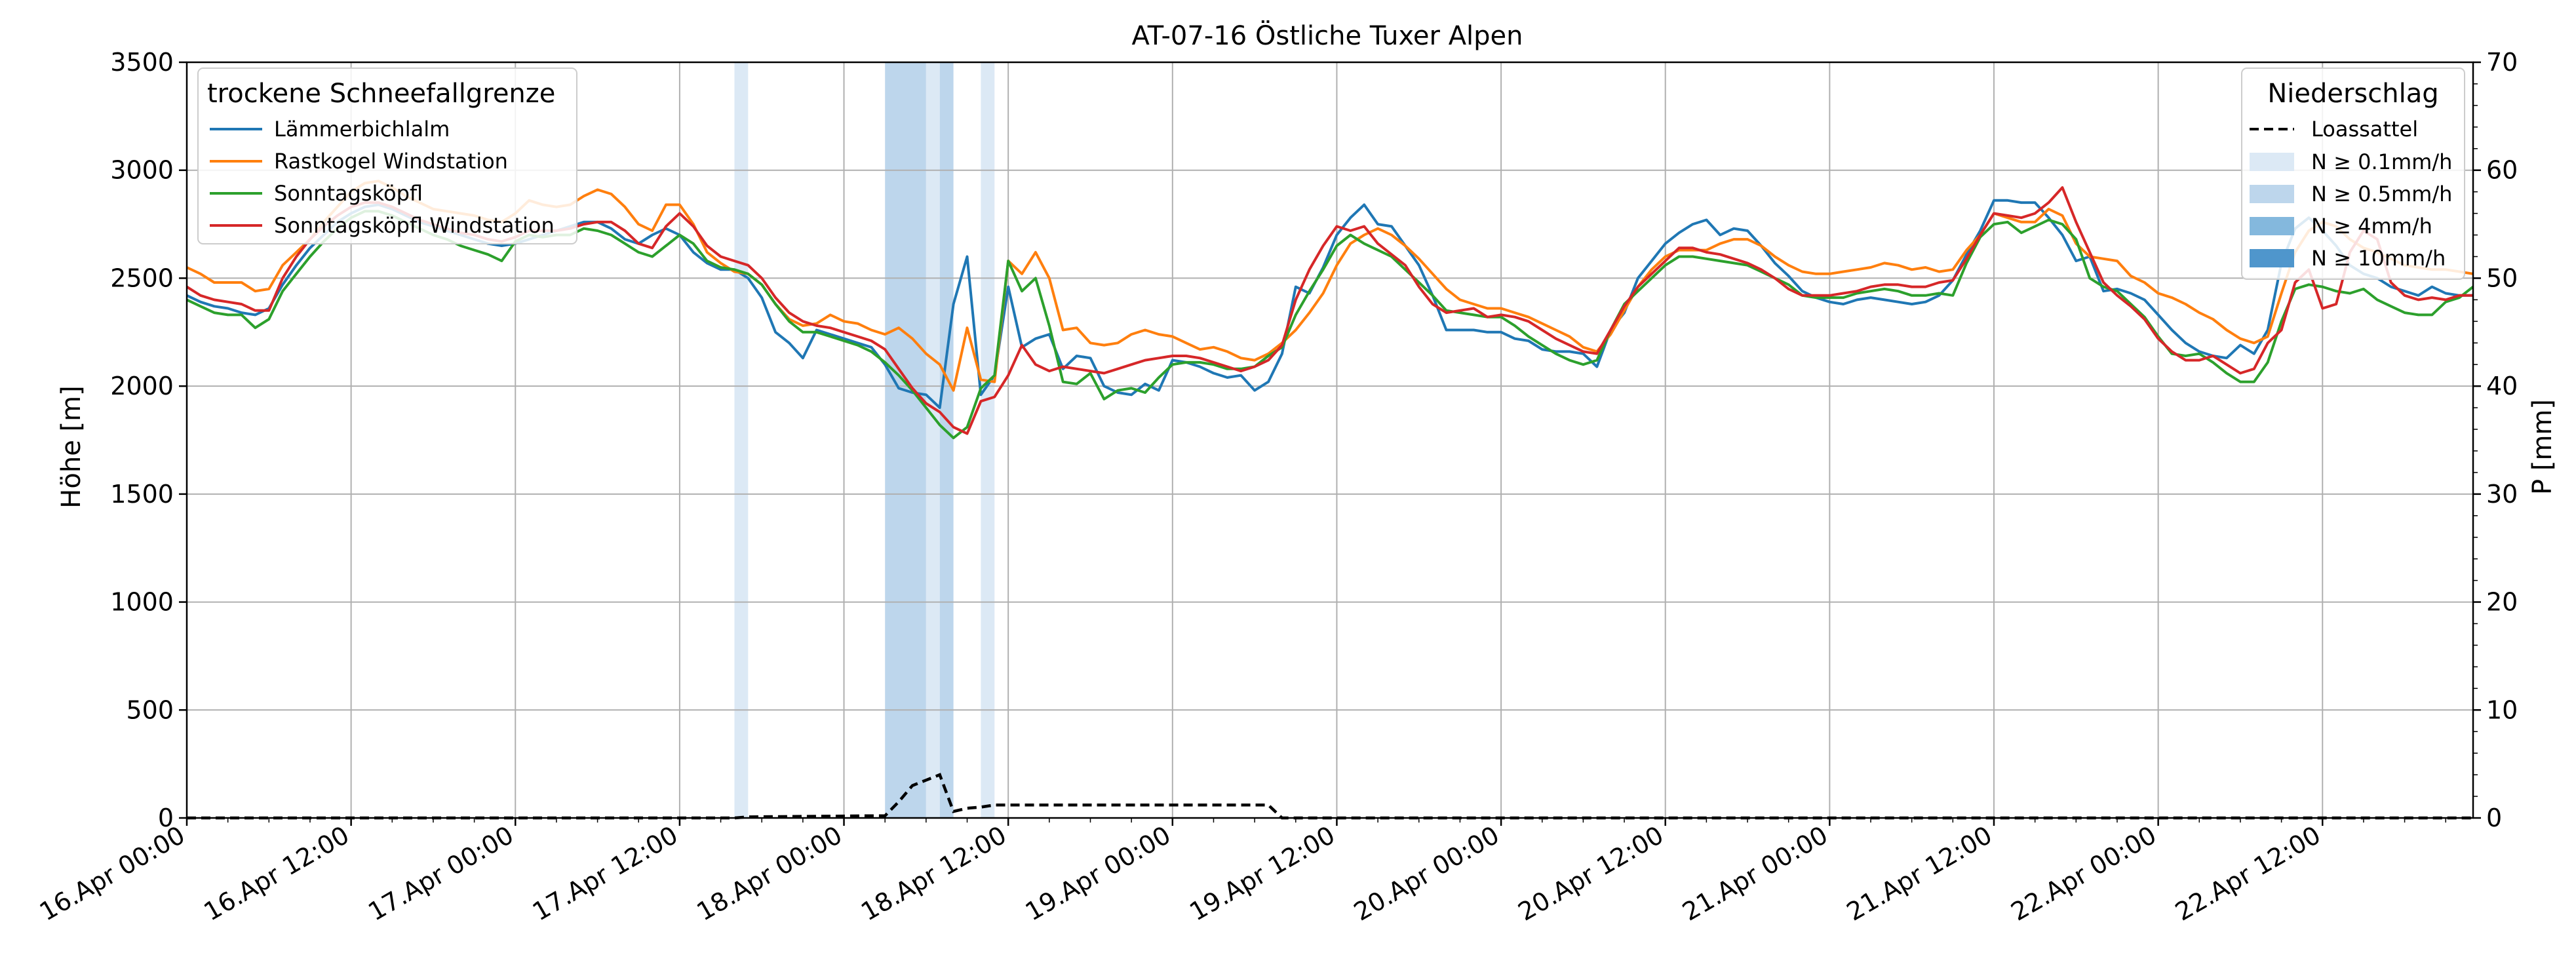 The height and width of the screenshot is (970, 2576). I want to click on y-axis-title: Höhe [m], so click(71, 446).